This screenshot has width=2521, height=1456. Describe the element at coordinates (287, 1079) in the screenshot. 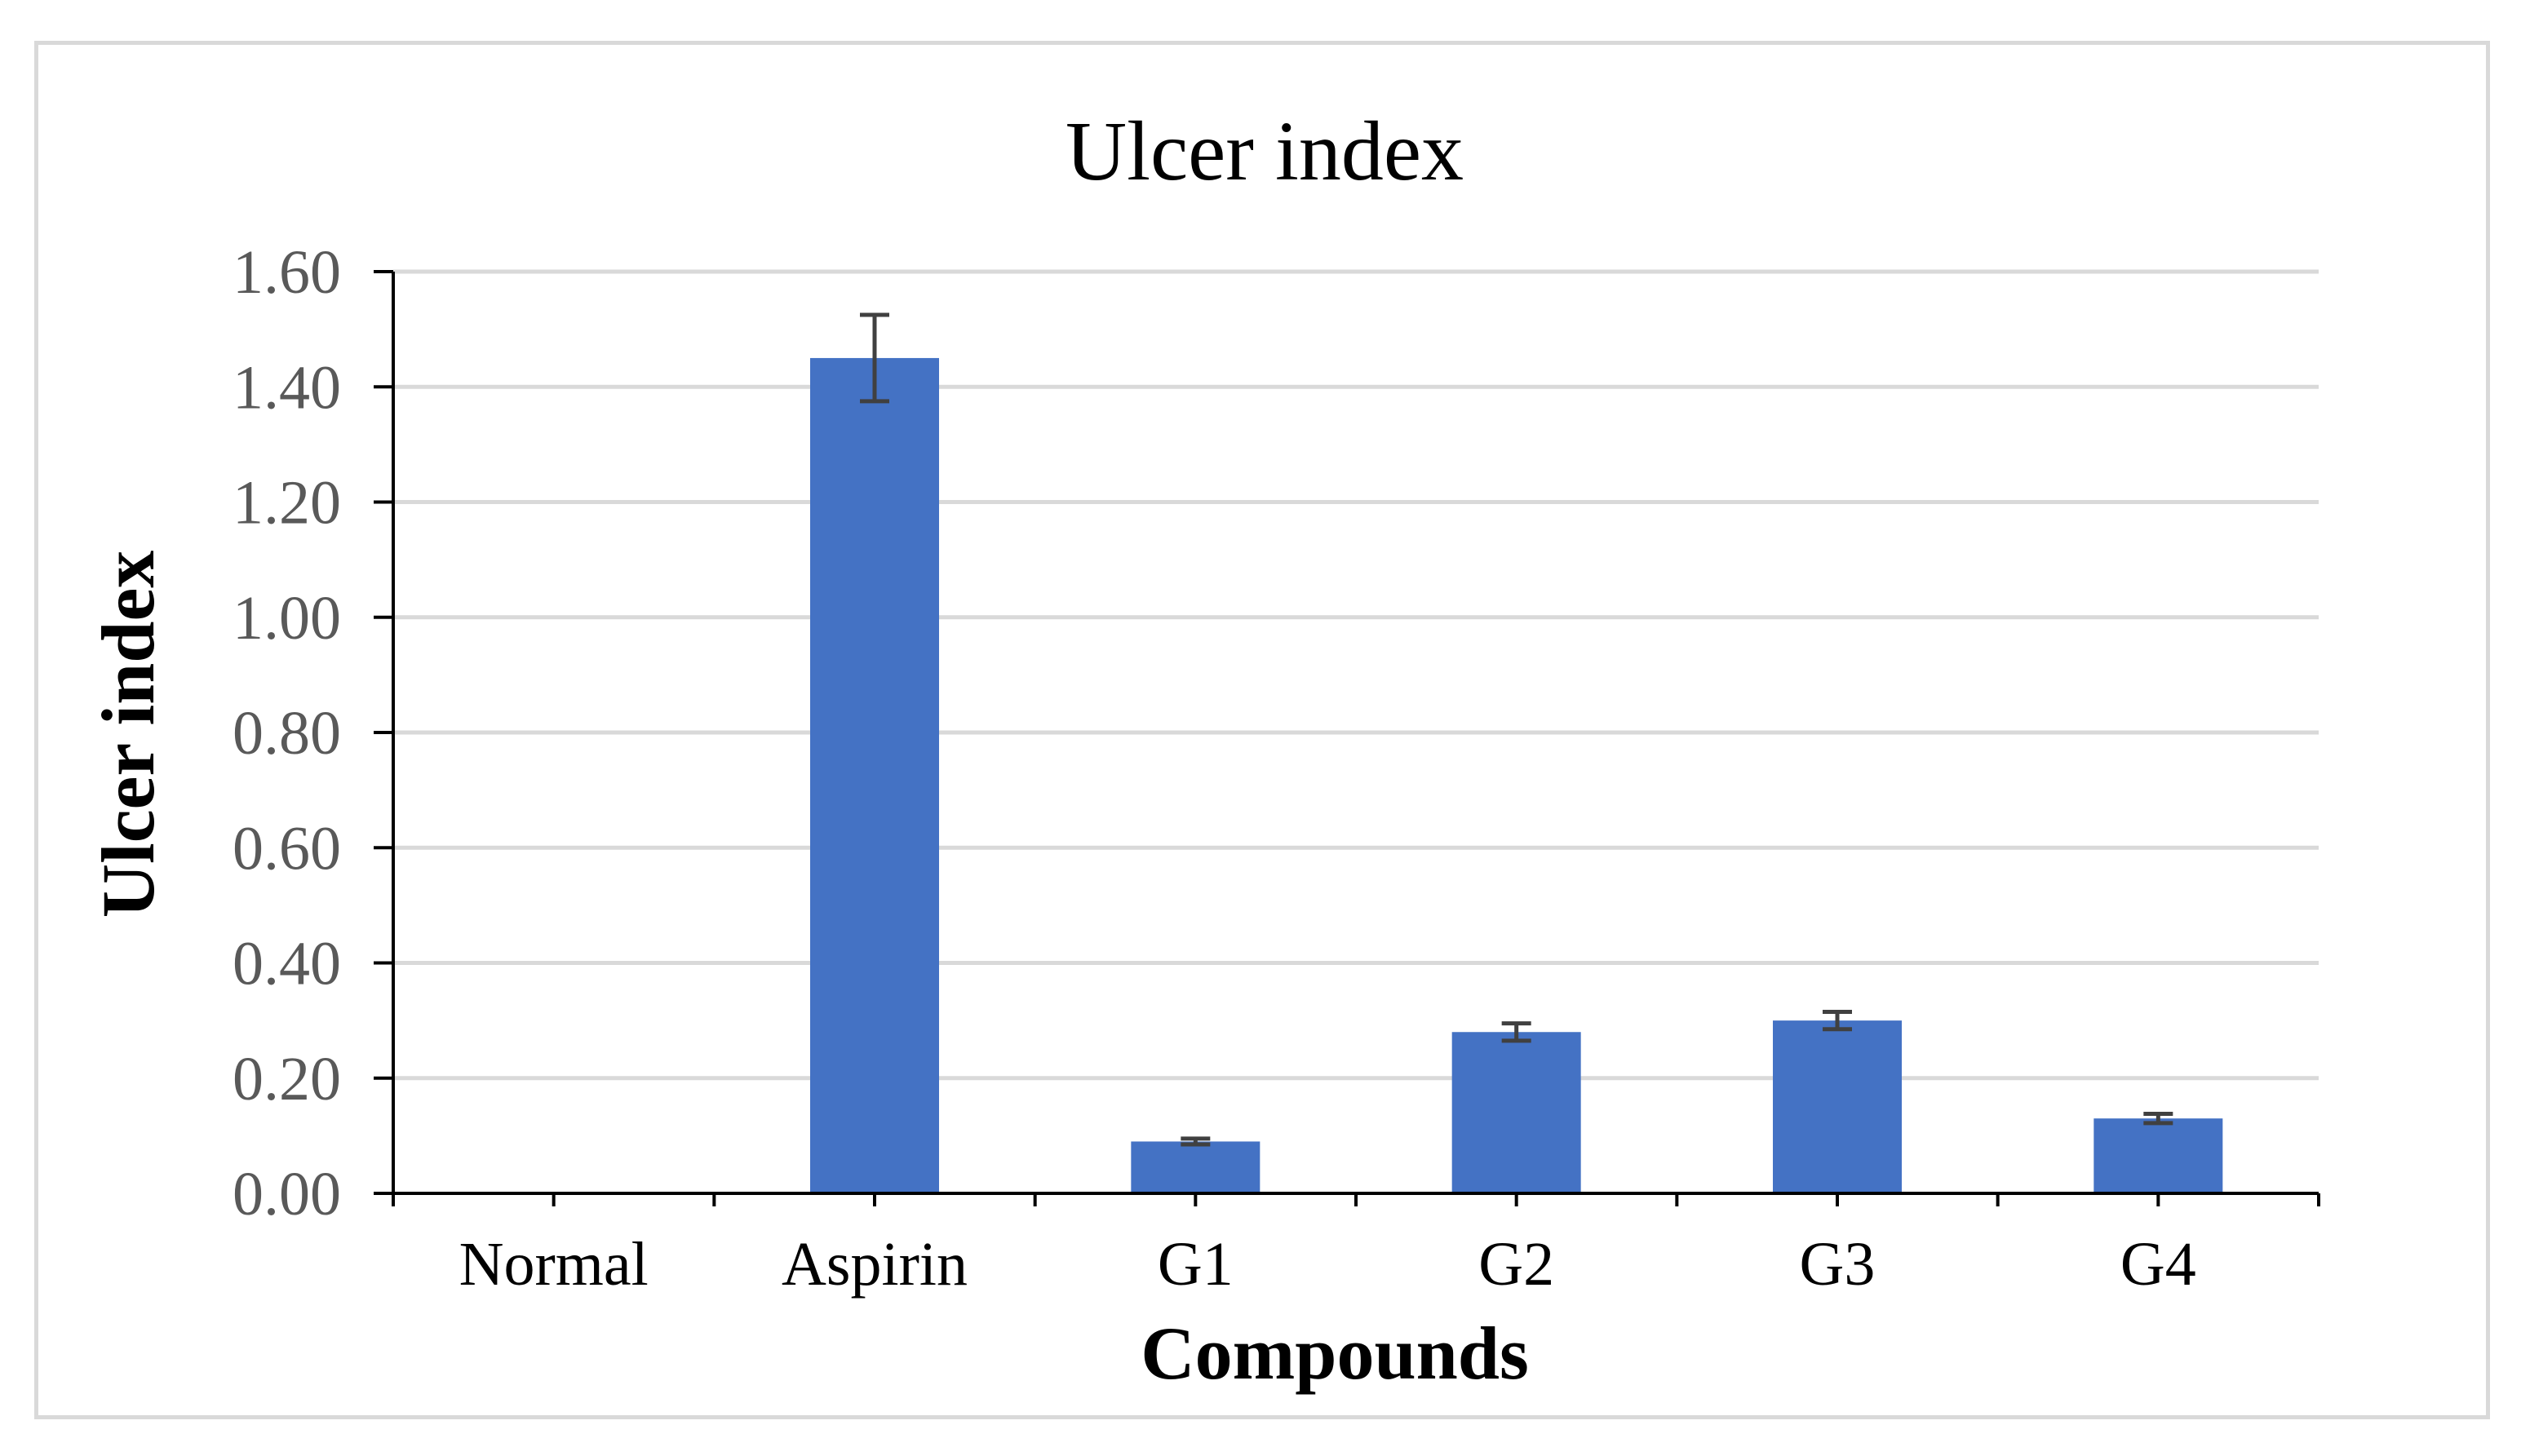

I see `y-tick-label: 0.20` at that location.